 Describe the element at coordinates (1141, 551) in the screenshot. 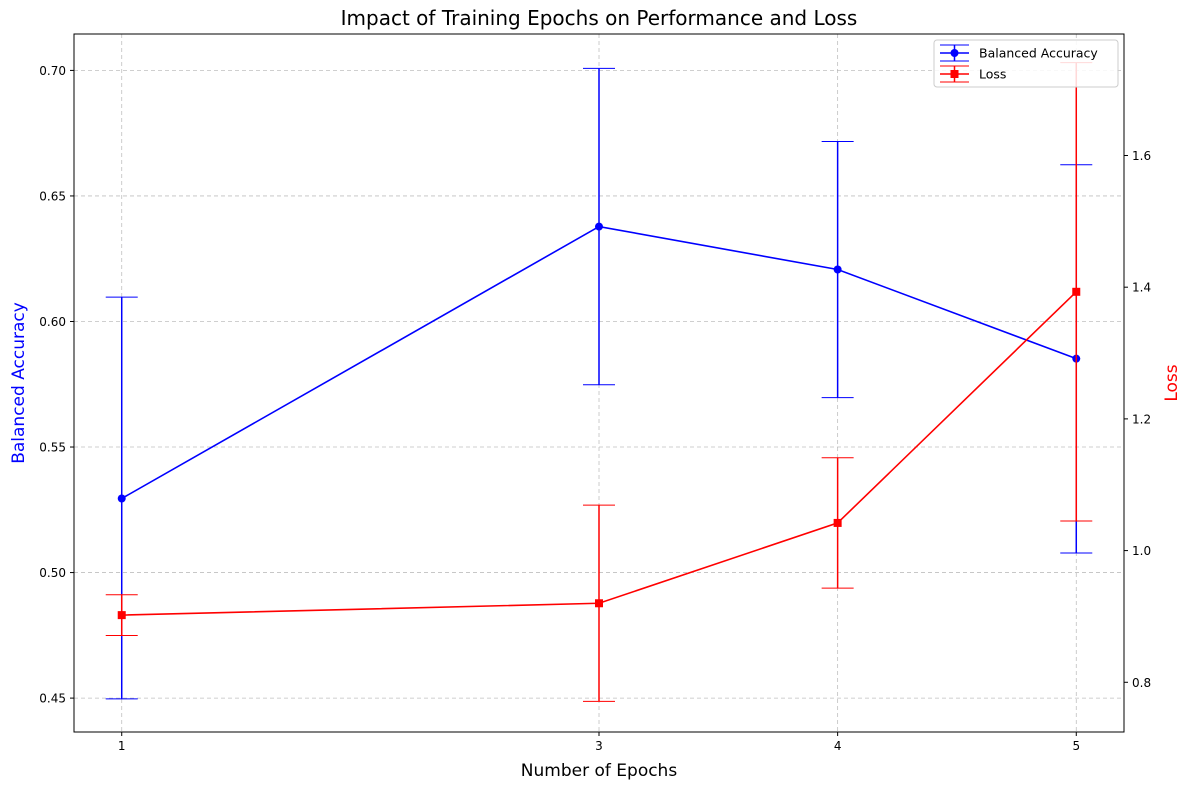

I see `y-right-tick-label: 1.0` at that location.